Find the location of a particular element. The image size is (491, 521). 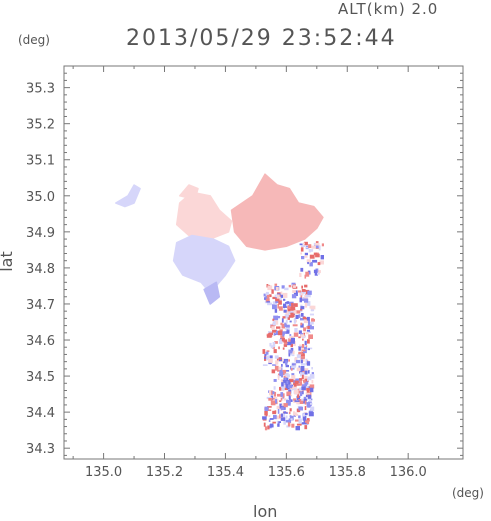

x-axis-unit: (deg) is located at coordinates (468, 493).